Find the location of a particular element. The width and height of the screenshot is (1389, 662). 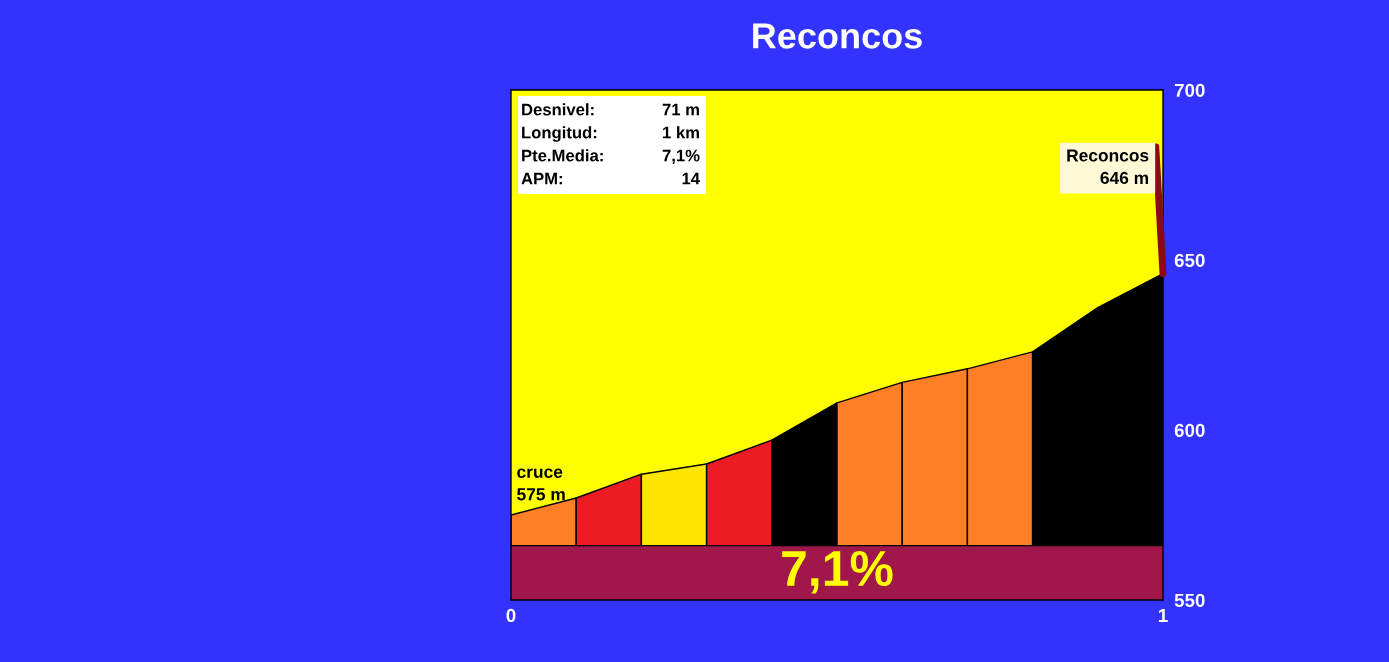

annotation: Desnivel: is located at coordinates (558, 109).